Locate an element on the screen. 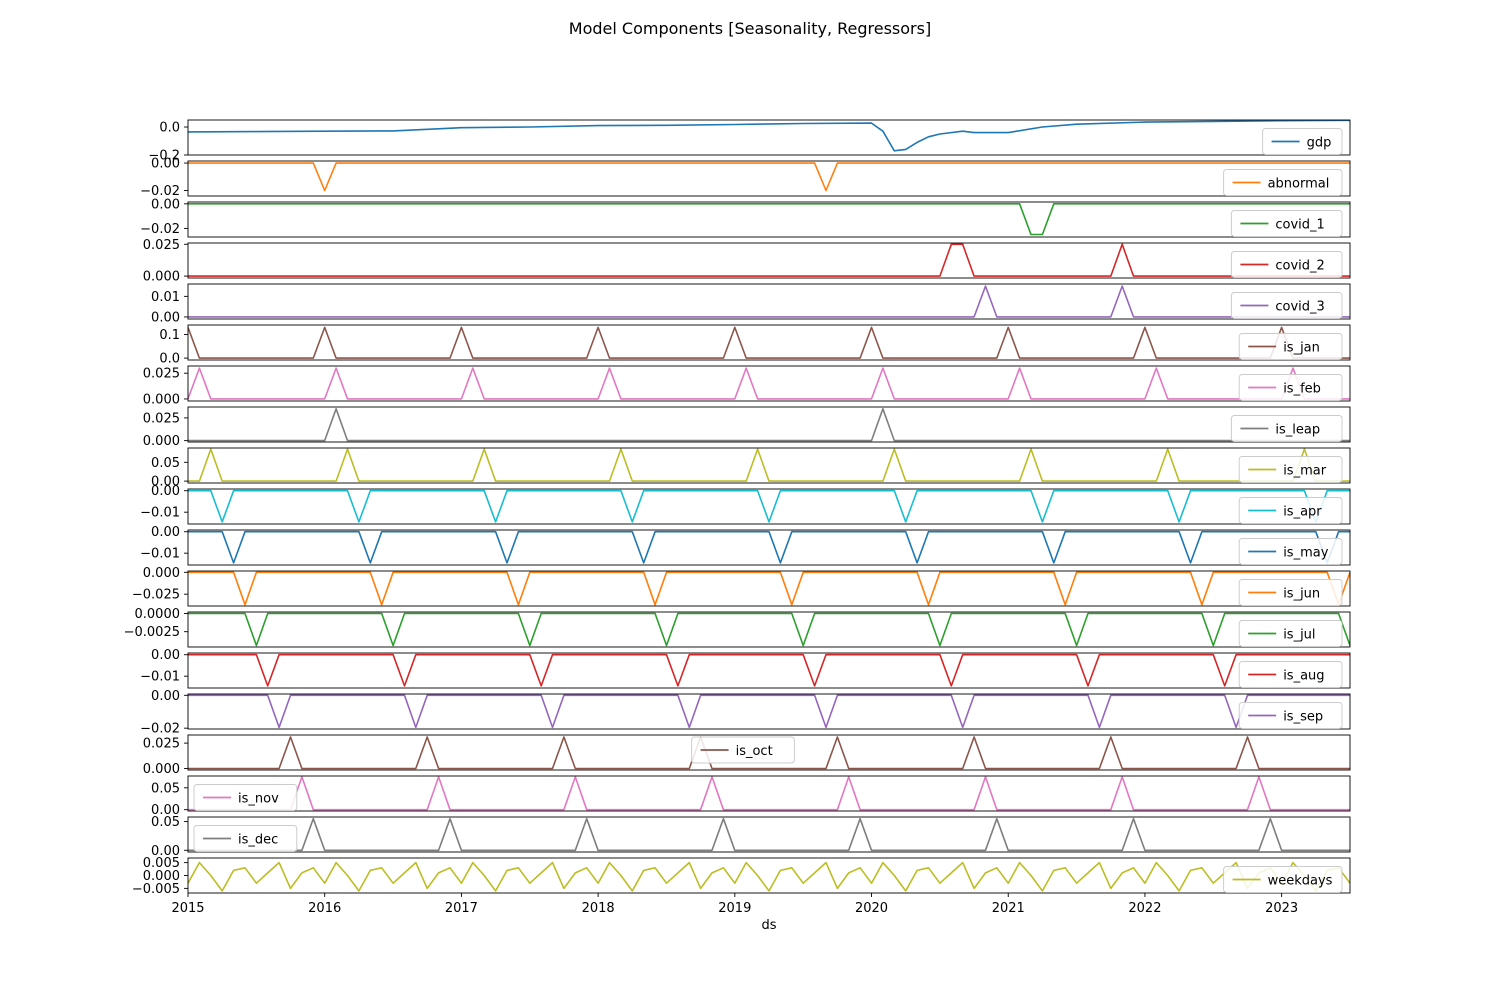 The image size is (1500, 1000). panel-covid_3: 0.01 0.00 covid_3 is located at coordinates (751, 304).